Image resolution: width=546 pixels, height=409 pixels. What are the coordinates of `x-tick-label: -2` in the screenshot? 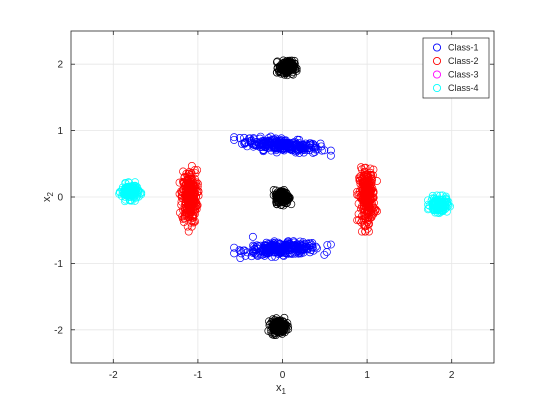 It's located at (113, 375).